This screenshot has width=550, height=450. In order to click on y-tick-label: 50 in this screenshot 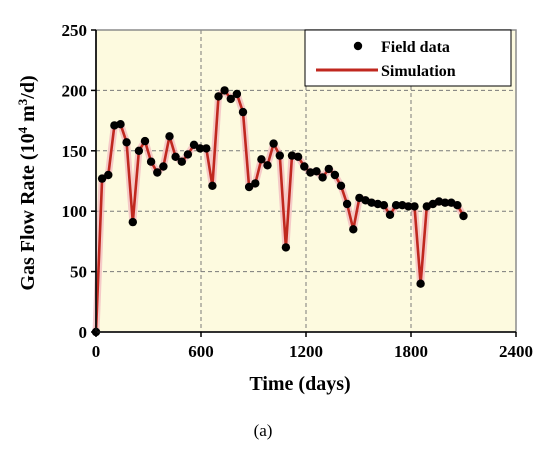, I will do `click(78, 272)`.